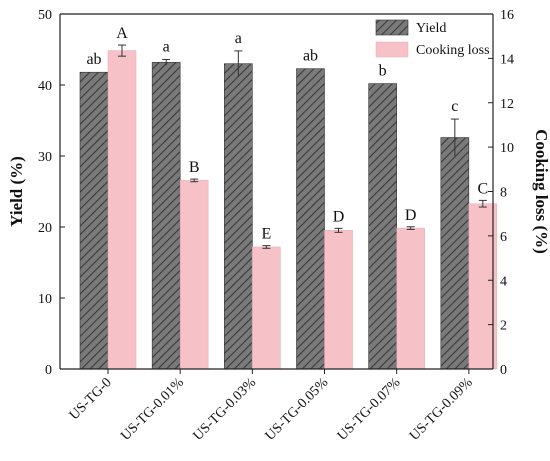 The image size is (550, 461). I want to click on y-tick-label: 0, so click(48, 370).